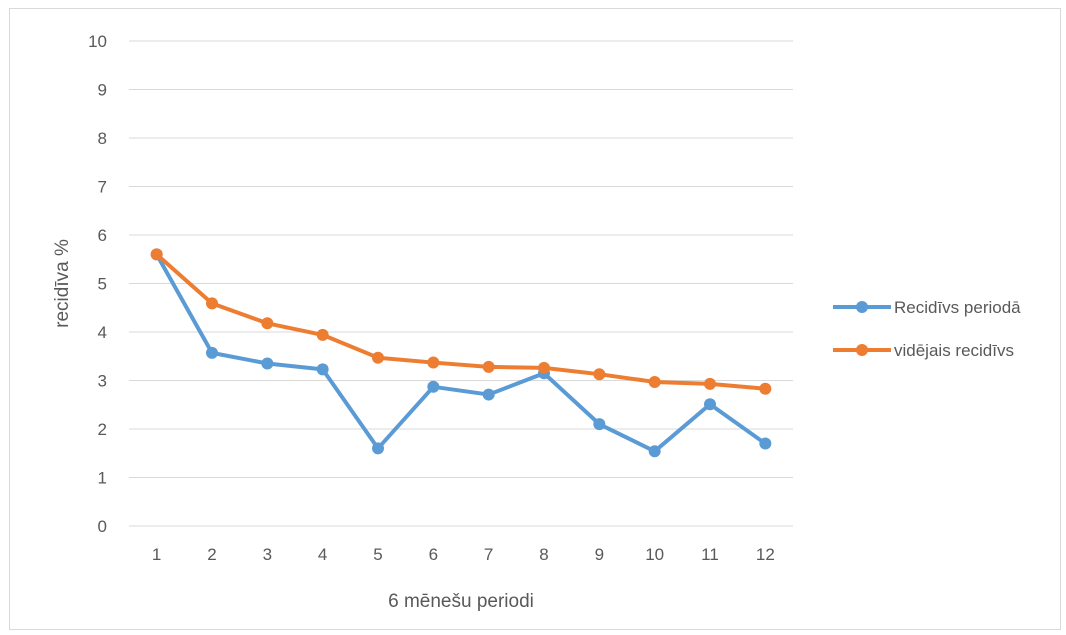 Image resolution: width=1066 pixels, height=635 pixels. I want to click on x-tick-label: 9, so click(599, 554).